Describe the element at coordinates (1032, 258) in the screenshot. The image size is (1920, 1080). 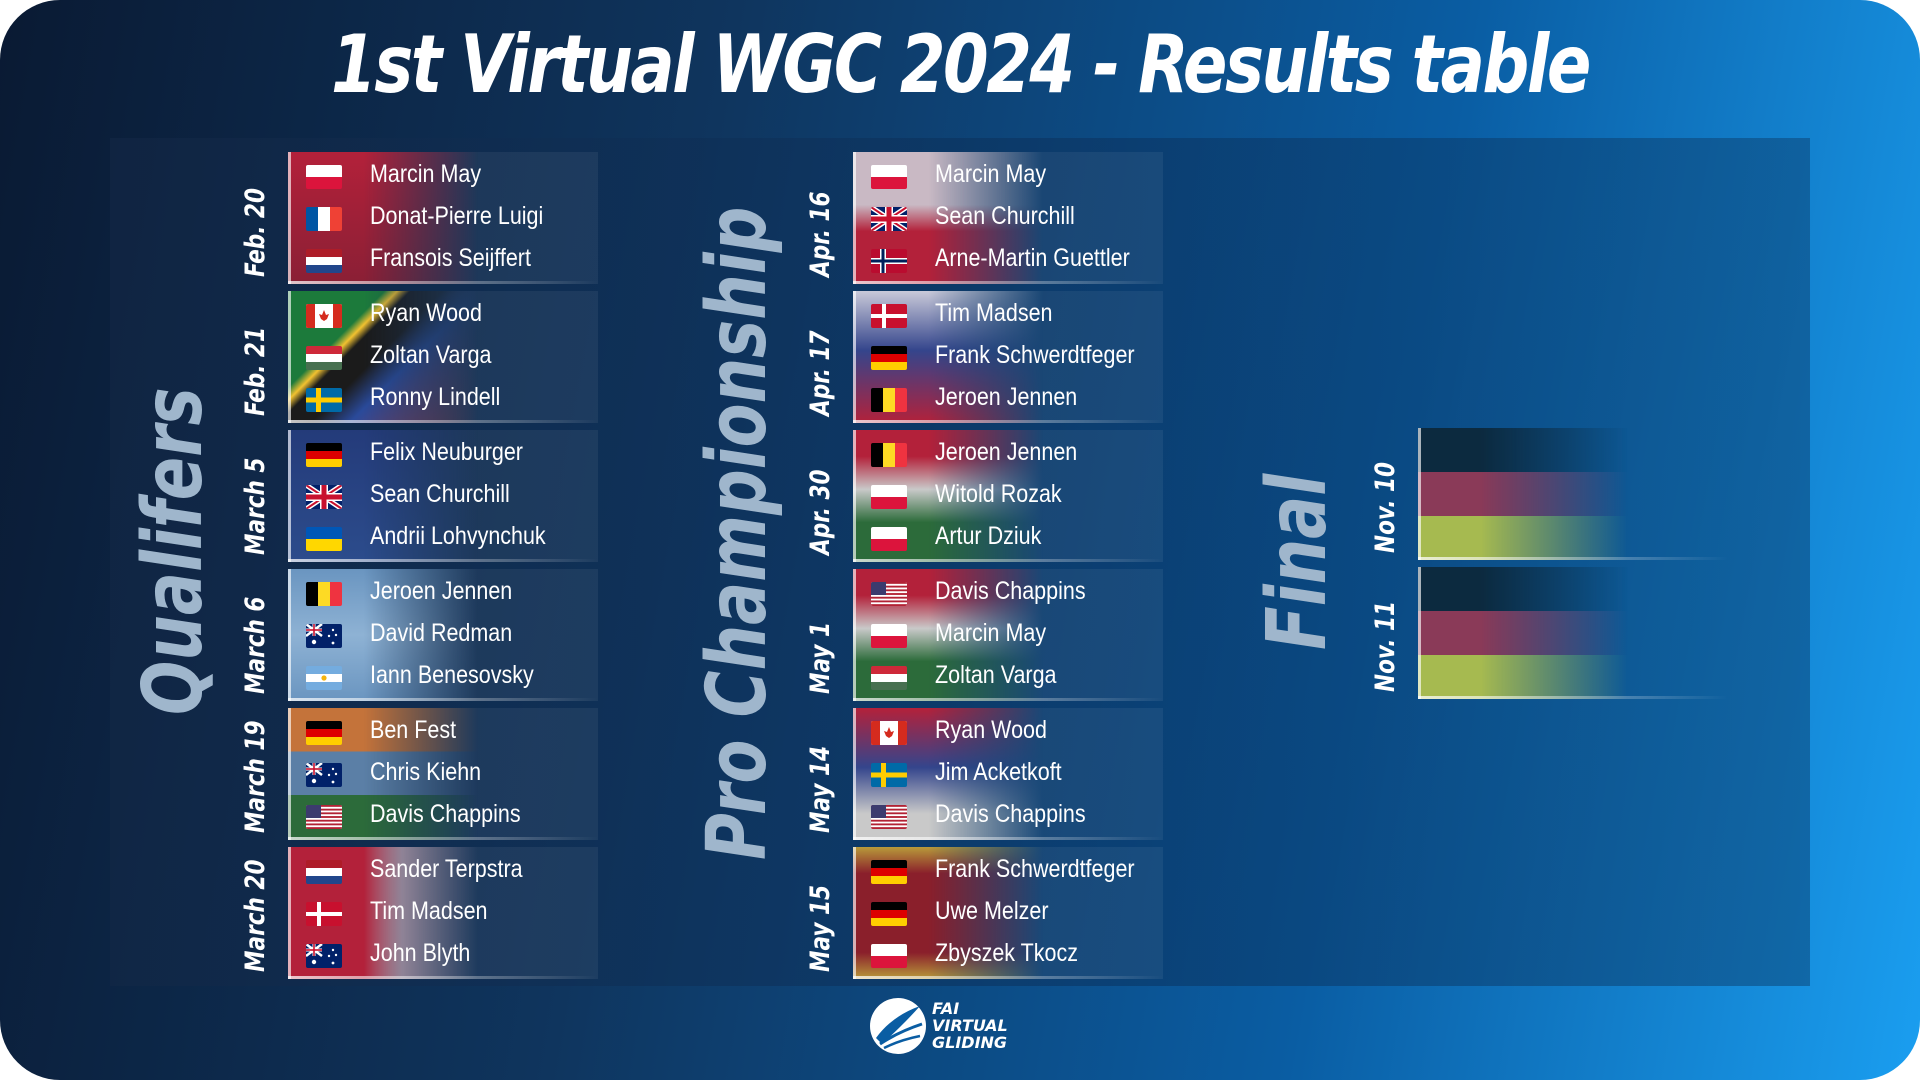
I see `player-name: Arne-Martin Guettler` at that location.